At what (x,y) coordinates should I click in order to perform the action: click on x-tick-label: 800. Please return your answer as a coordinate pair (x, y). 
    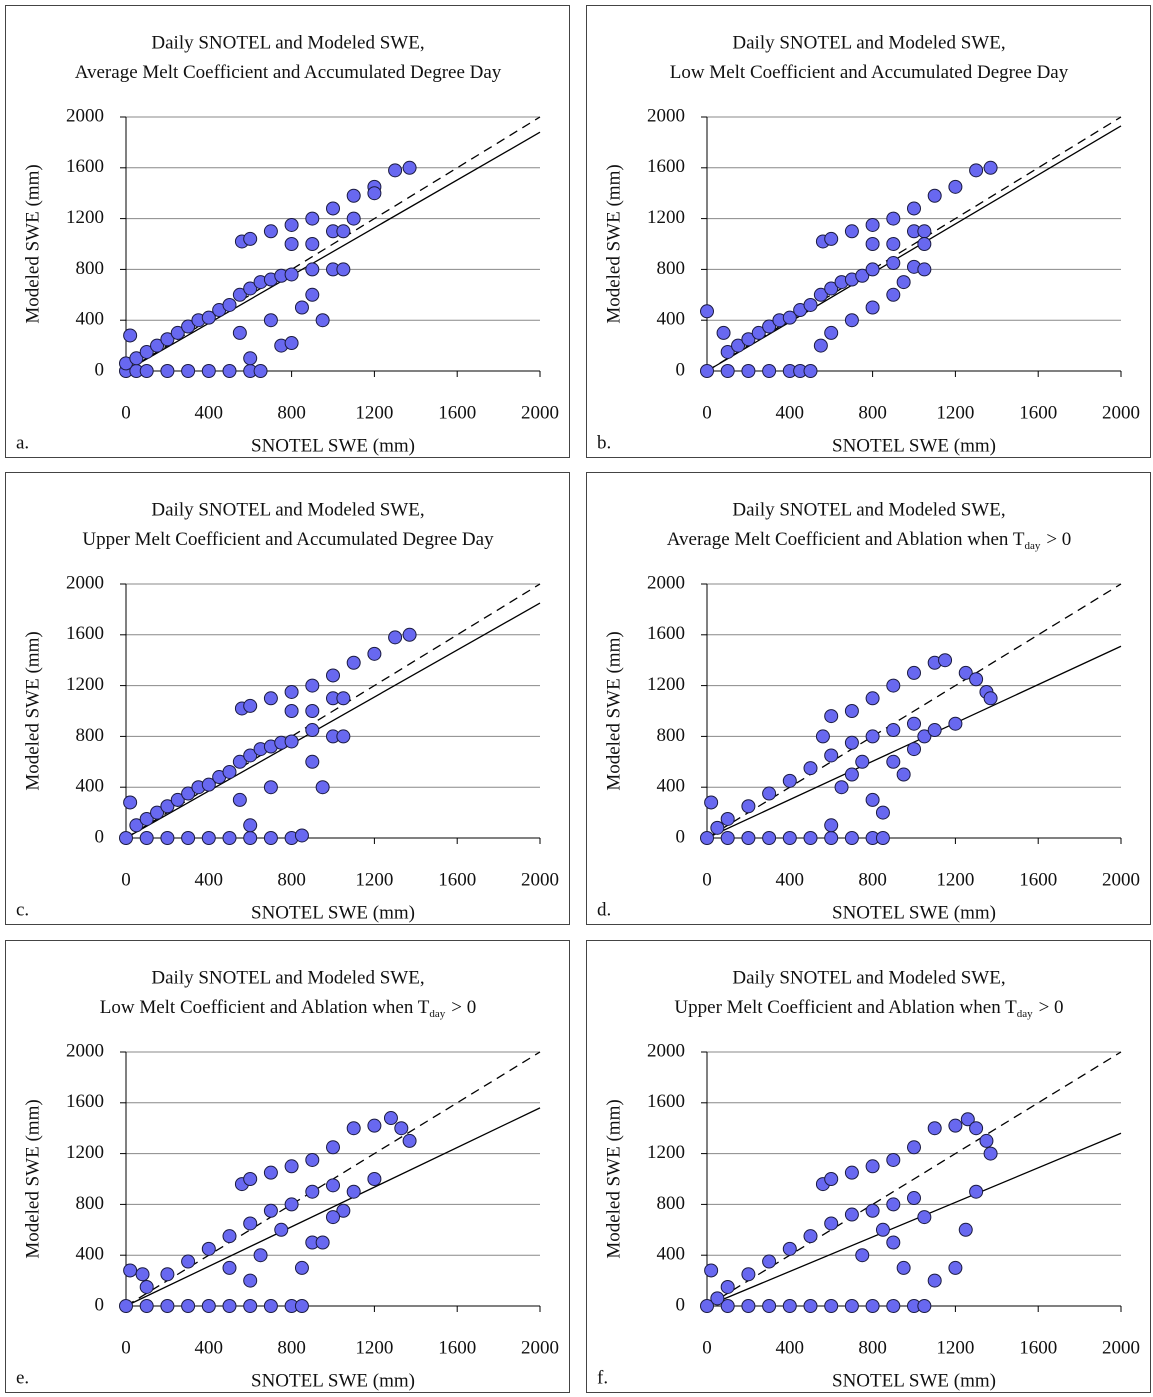
    Looking at the image, I should click on (291, 1347).